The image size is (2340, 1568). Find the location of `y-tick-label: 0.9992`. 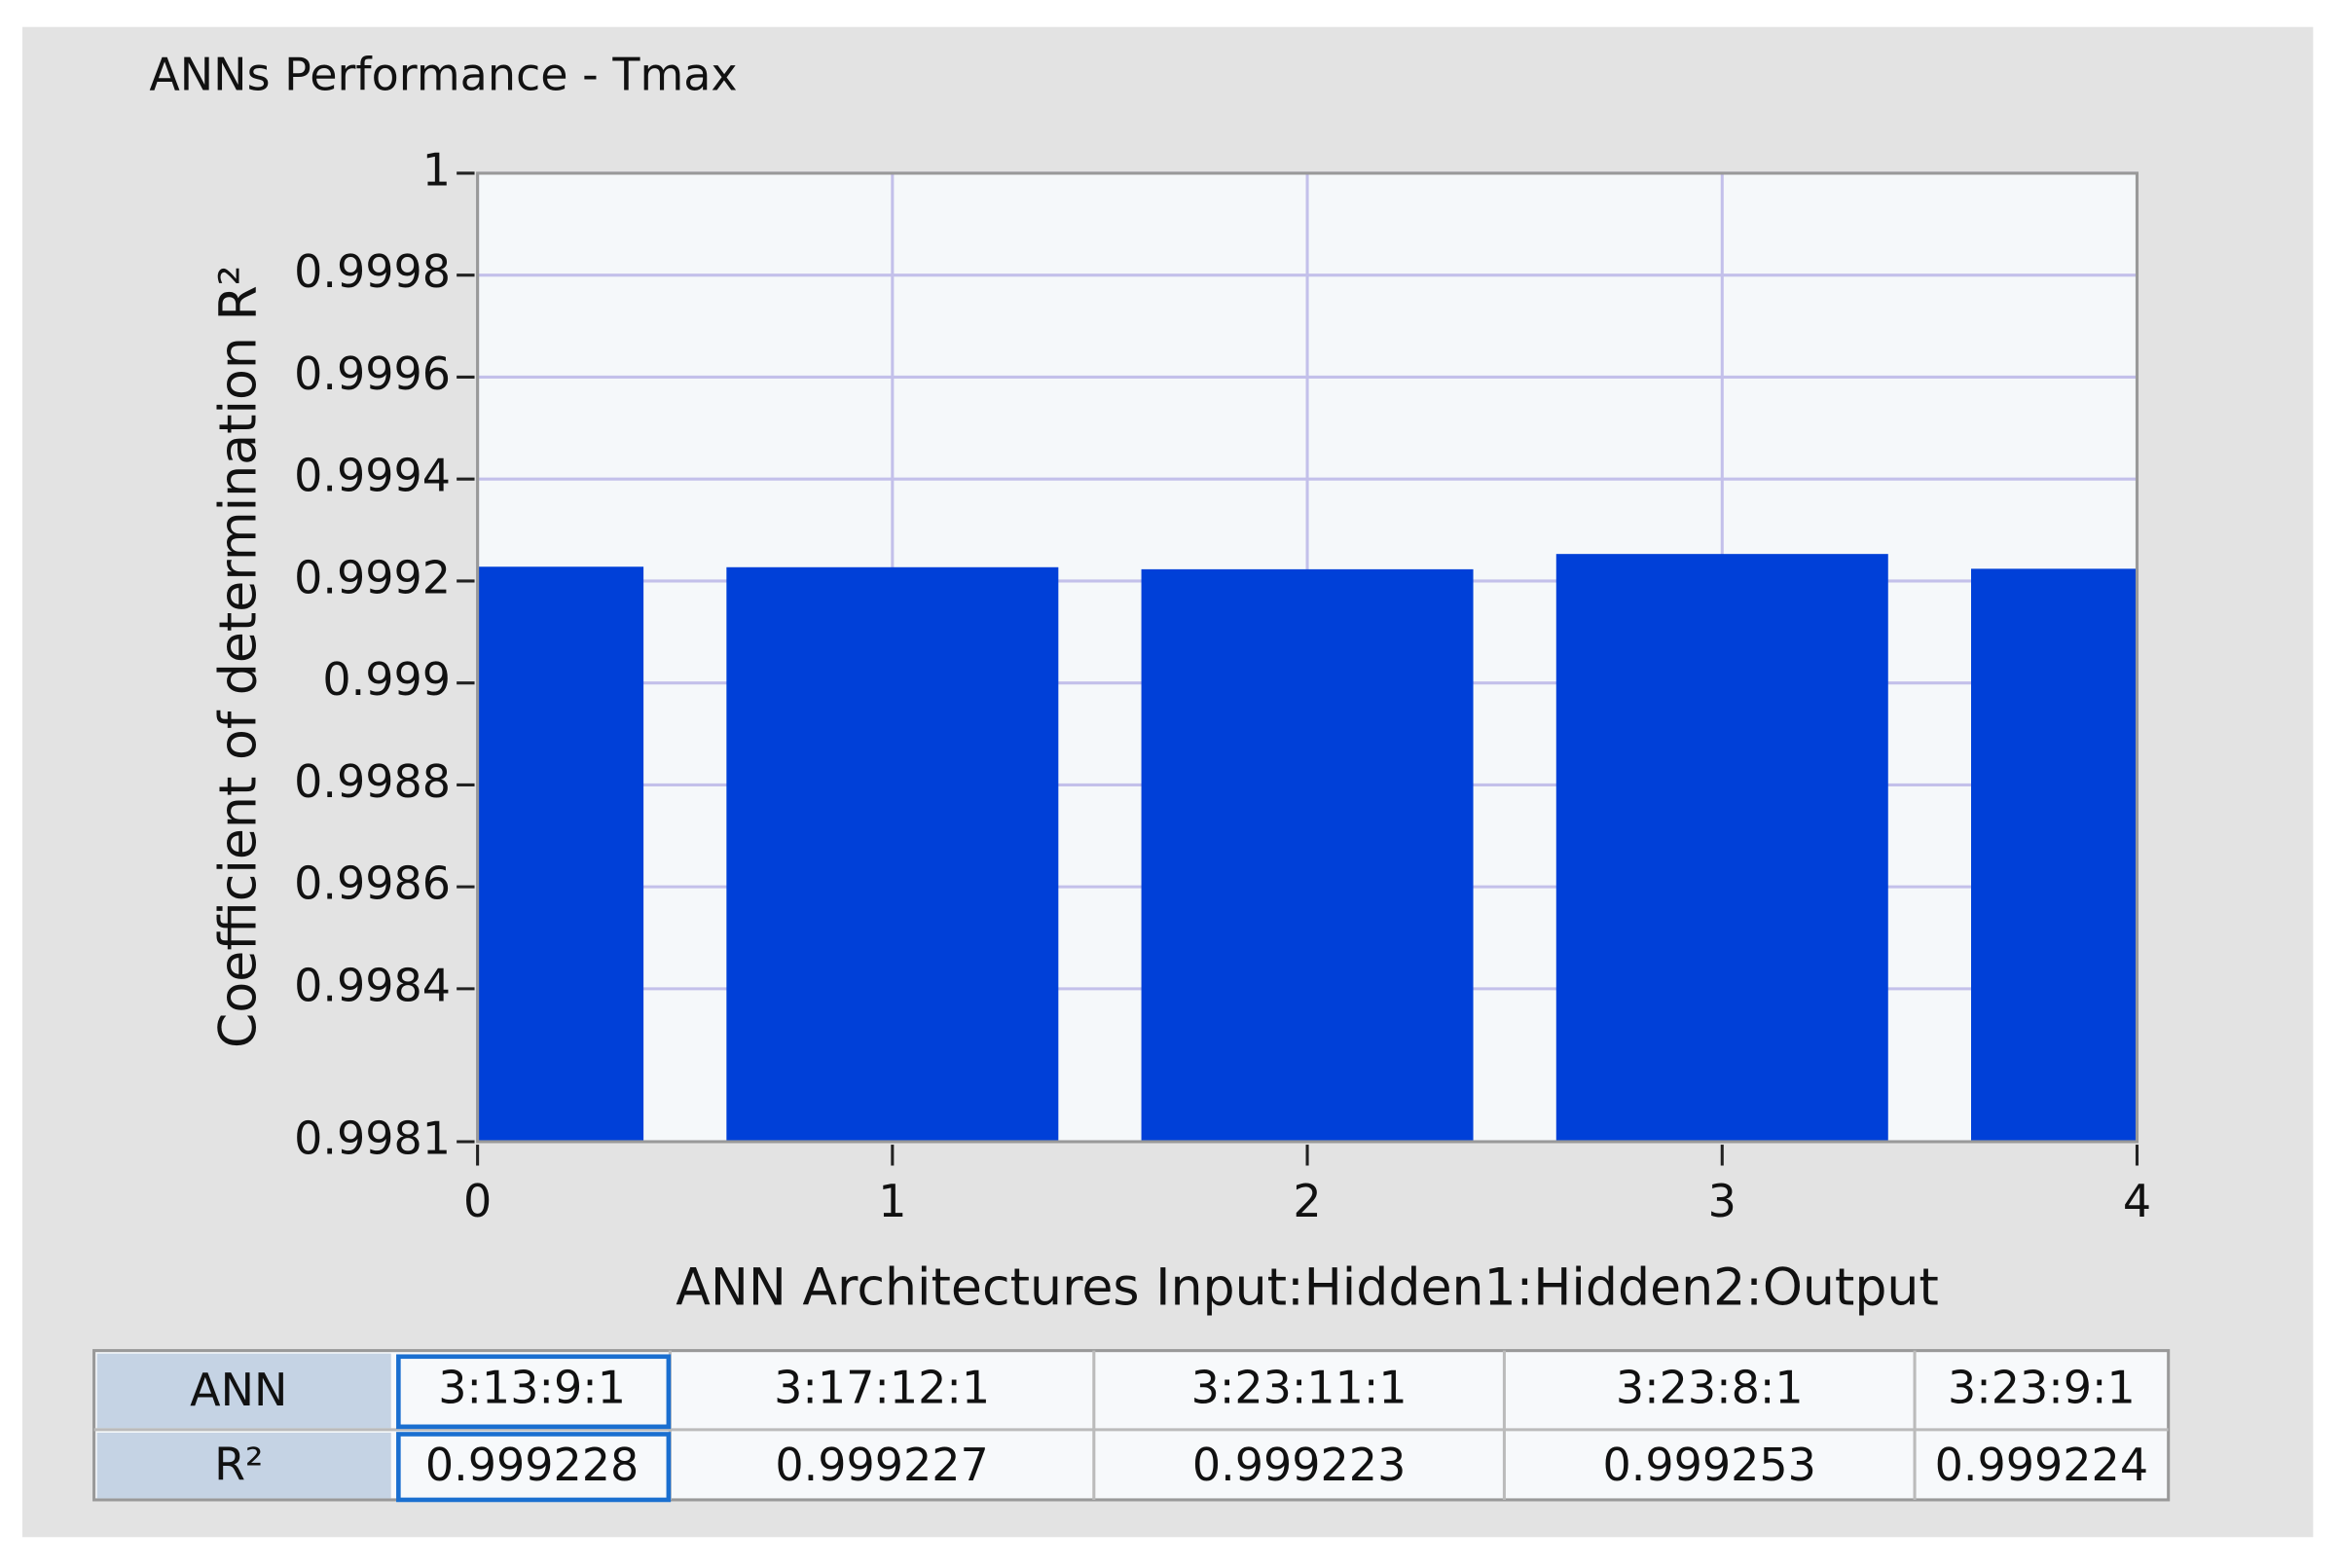

y-tick-label: 0.9992 is located at coordinates (372, 577).